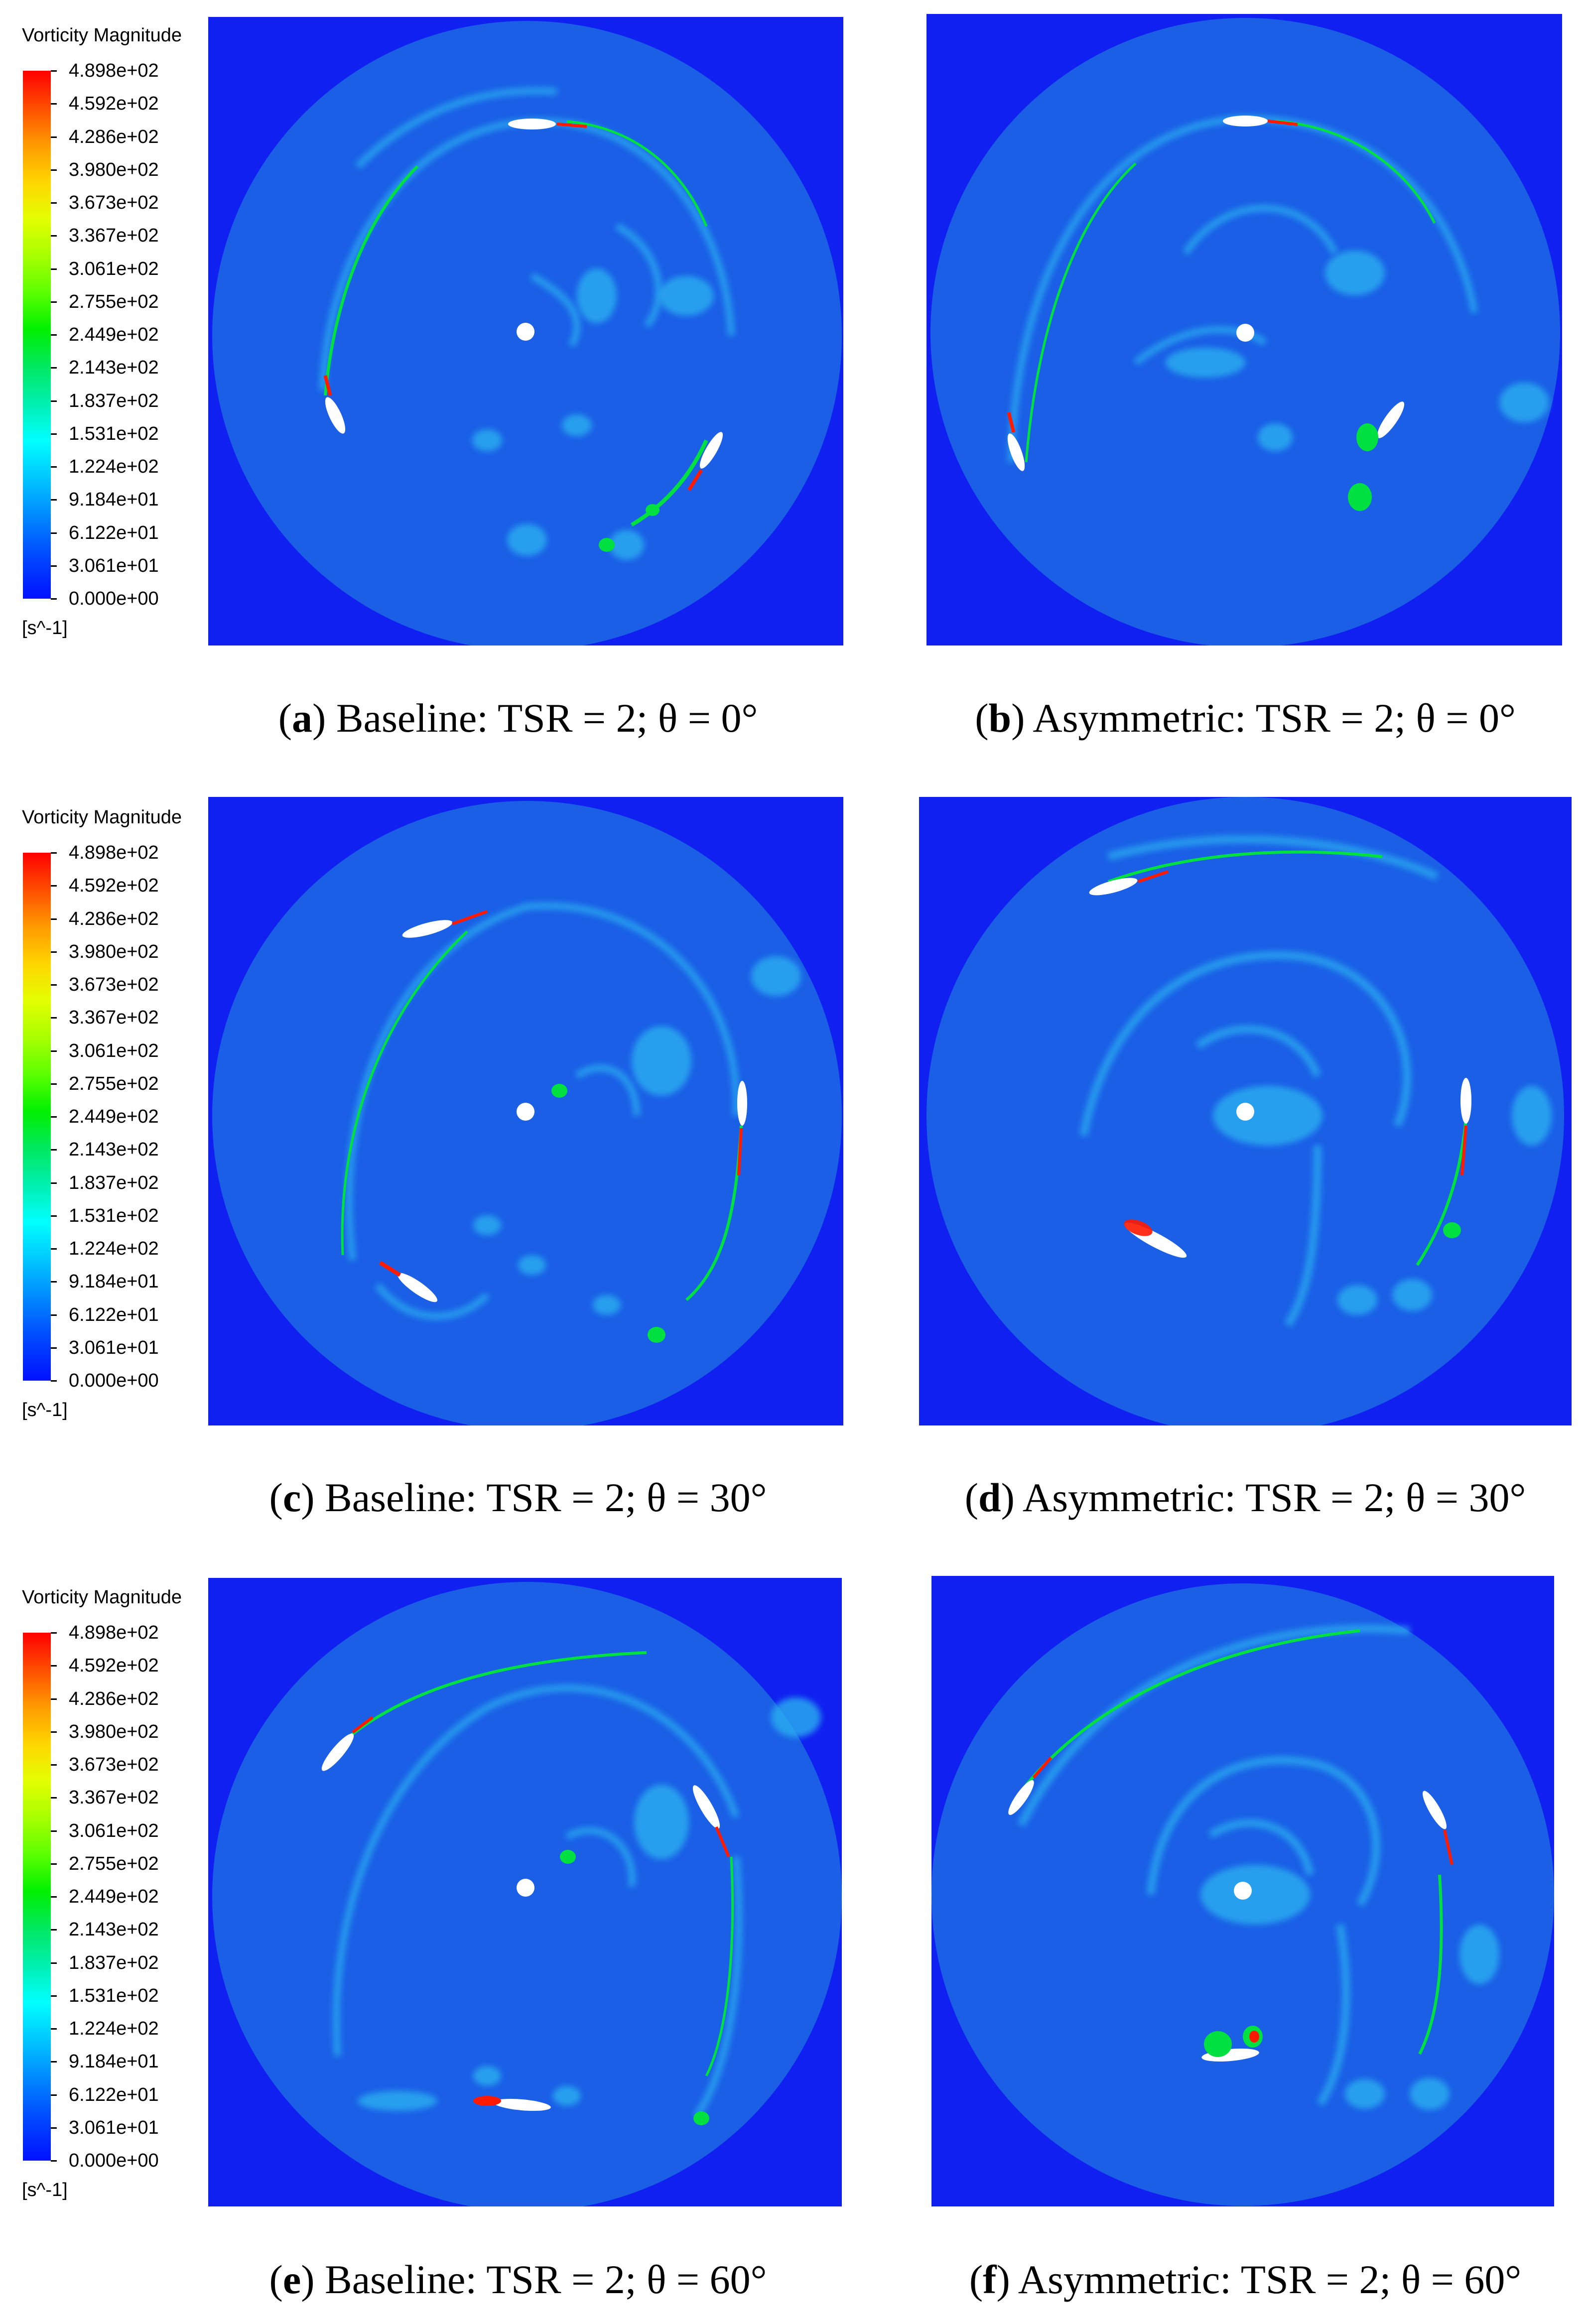 Image resolution: width=1588 pixels, height=2324 pixels. Describe the element at coordinates (535, 718) in the screenshot. I see `caption-text: ) Baseline: TSR = 2; θ = 0°` at that location.